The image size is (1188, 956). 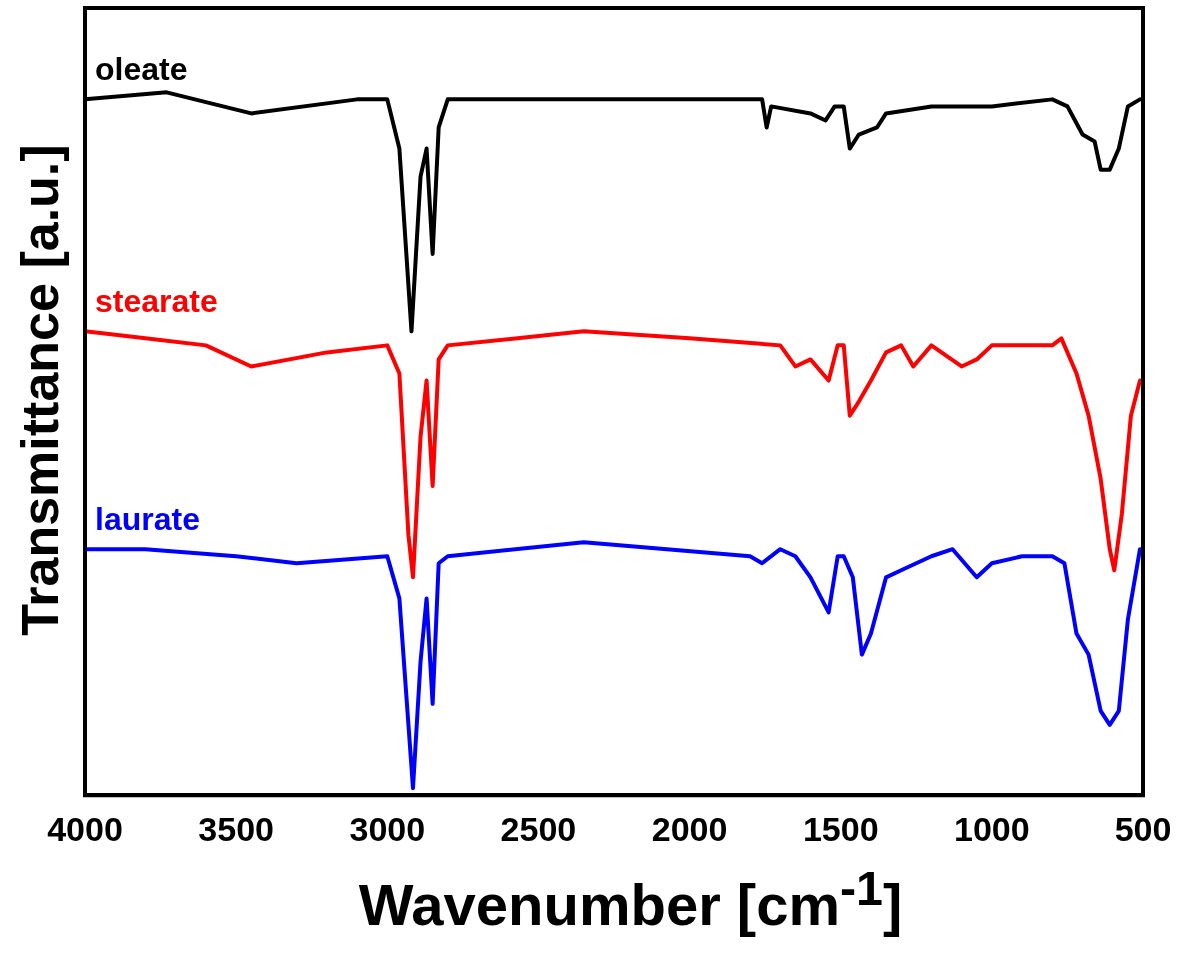 I want to click on x-tick-label: 2000, so click(x=689, y=828).